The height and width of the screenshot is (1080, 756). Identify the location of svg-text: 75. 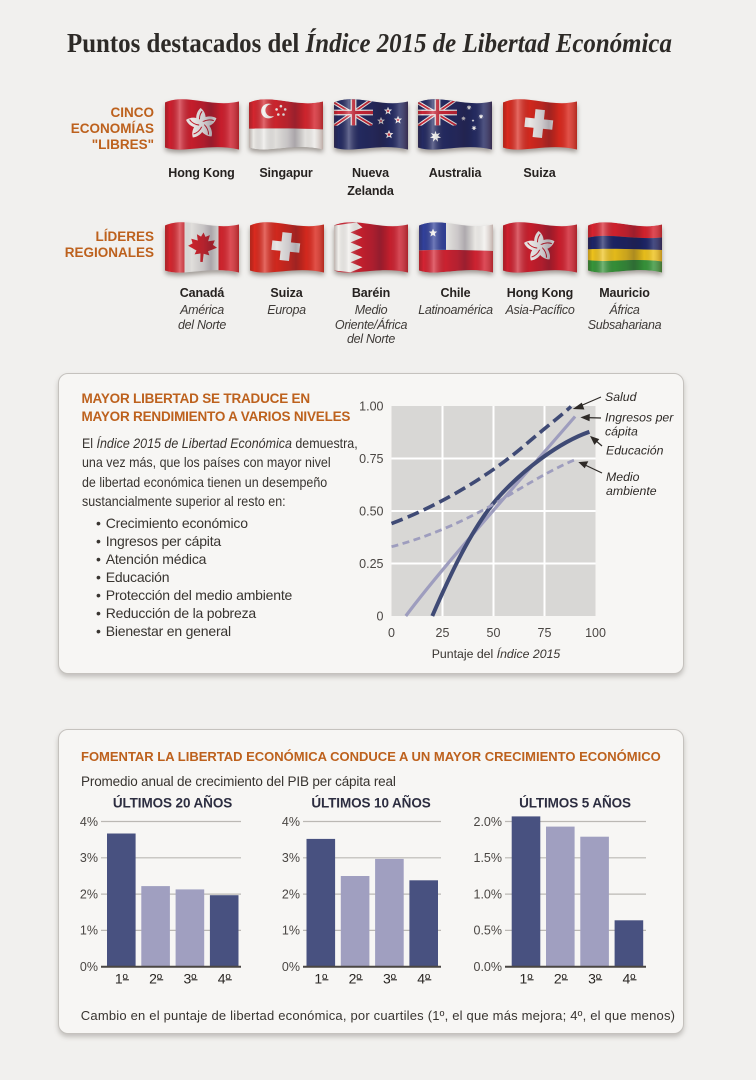
(545, 633).